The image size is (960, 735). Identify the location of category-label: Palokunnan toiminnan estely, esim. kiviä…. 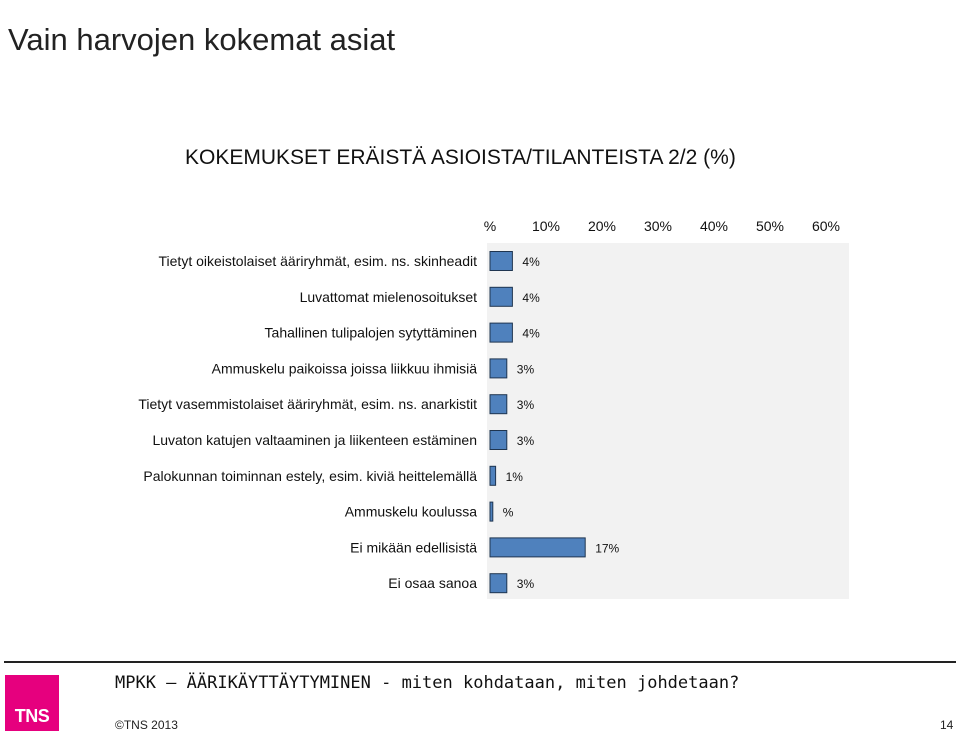
(310, 476).